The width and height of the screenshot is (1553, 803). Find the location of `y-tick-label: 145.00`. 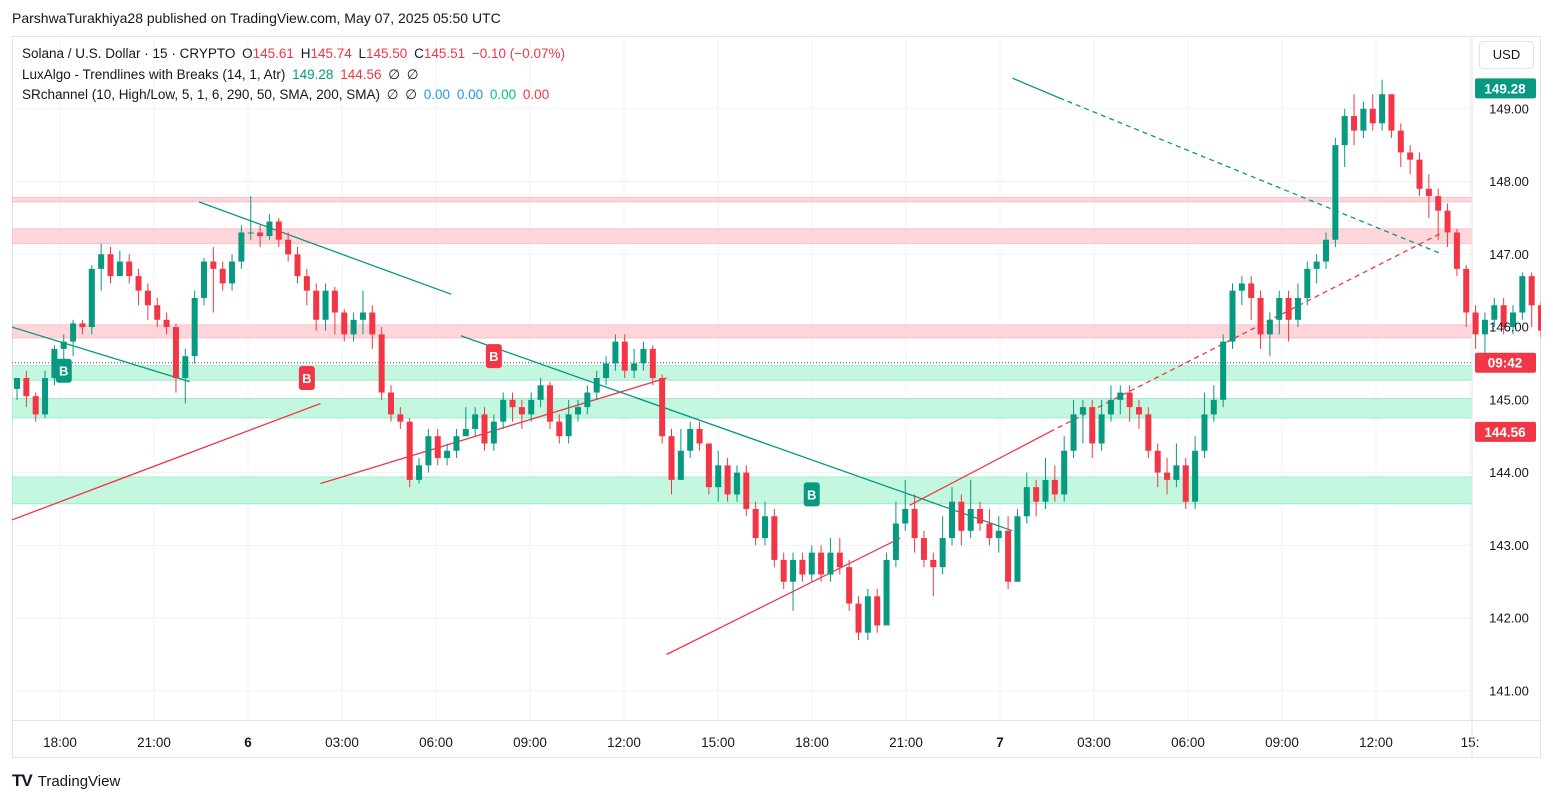

y-tick-label: 145.00 is located at coordinates (1509, 399).